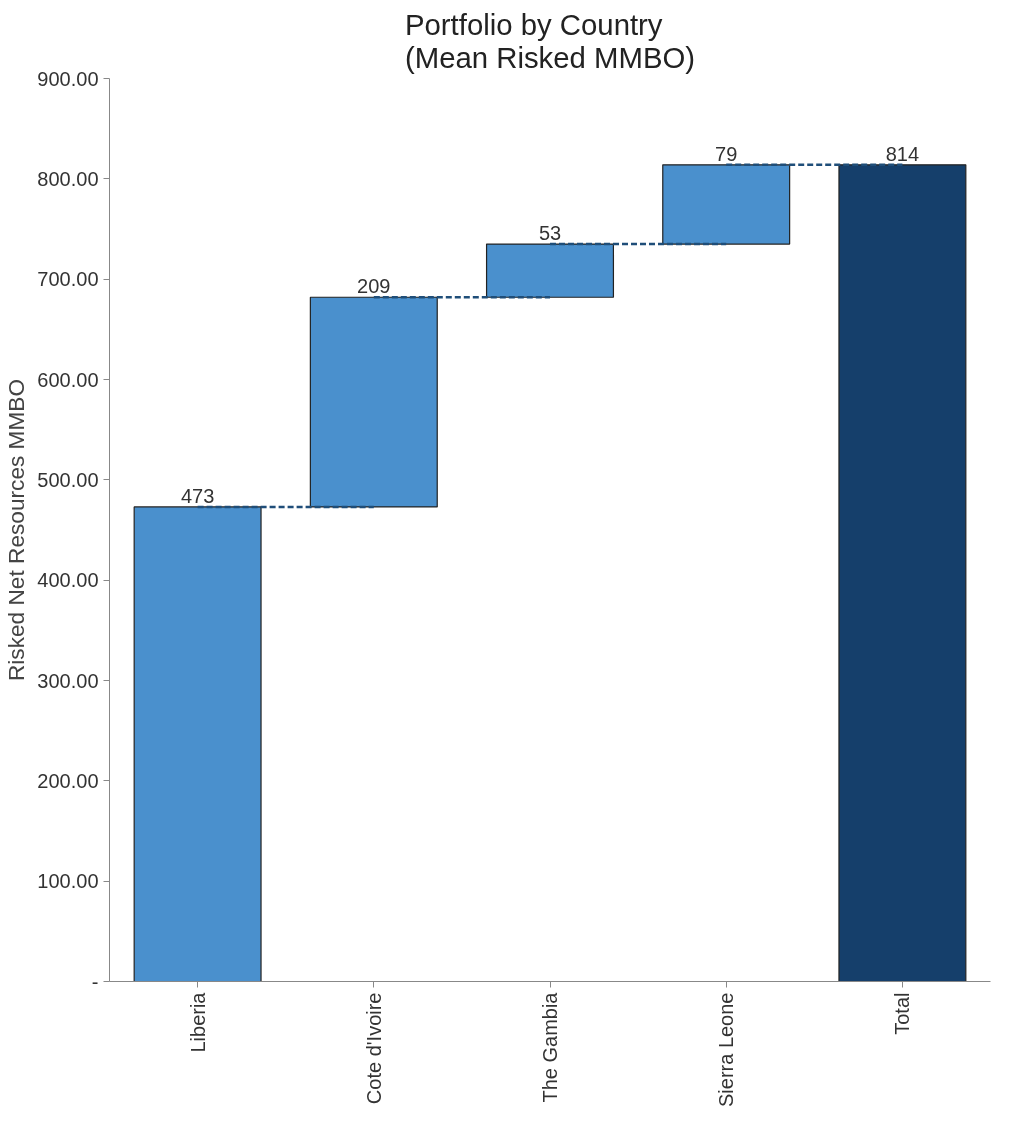  I want to click on data-label: 473, so click(197, 495).